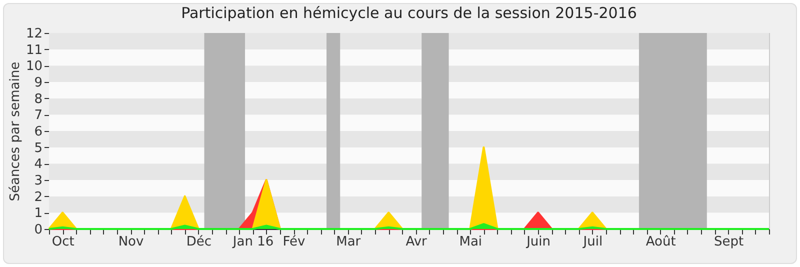 Image resolution: width=800 pixels, height=267 pixels. I want to click on chart-title: Participation en hémicycle au cours de la session 2015-2016, so click(409, 13).